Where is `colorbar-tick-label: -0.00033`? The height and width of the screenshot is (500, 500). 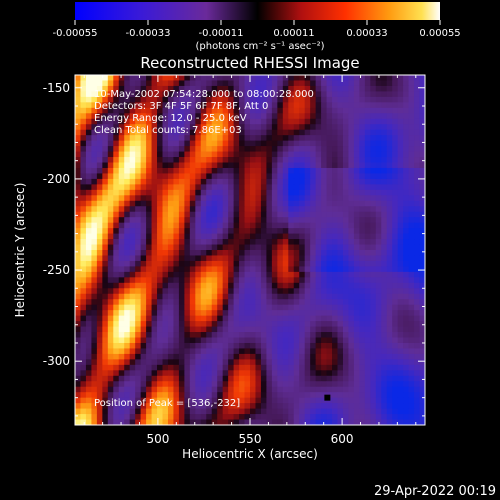 colorbar-tick-label: -0.00033 is located at coordinates (148, 33).